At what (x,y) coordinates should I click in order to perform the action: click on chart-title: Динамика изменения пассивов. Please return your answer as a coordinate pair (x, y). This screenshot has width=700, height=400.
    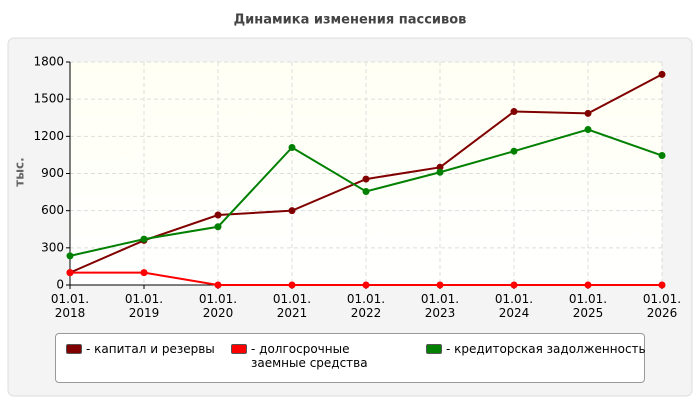
    Looking at the image, I should click on (350, 20).